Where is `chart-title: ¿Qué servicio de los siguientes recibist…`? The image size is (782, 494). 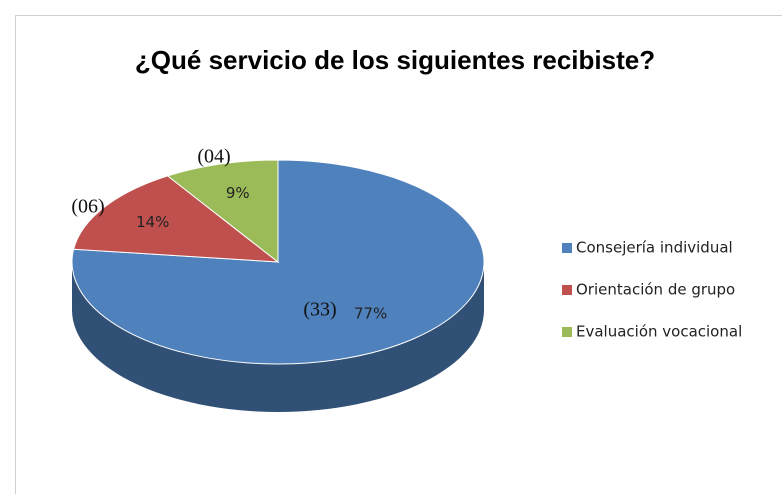
chart-title: ¿Qué servicio de los siguientes recibist… is located at coordinates (395, 60).